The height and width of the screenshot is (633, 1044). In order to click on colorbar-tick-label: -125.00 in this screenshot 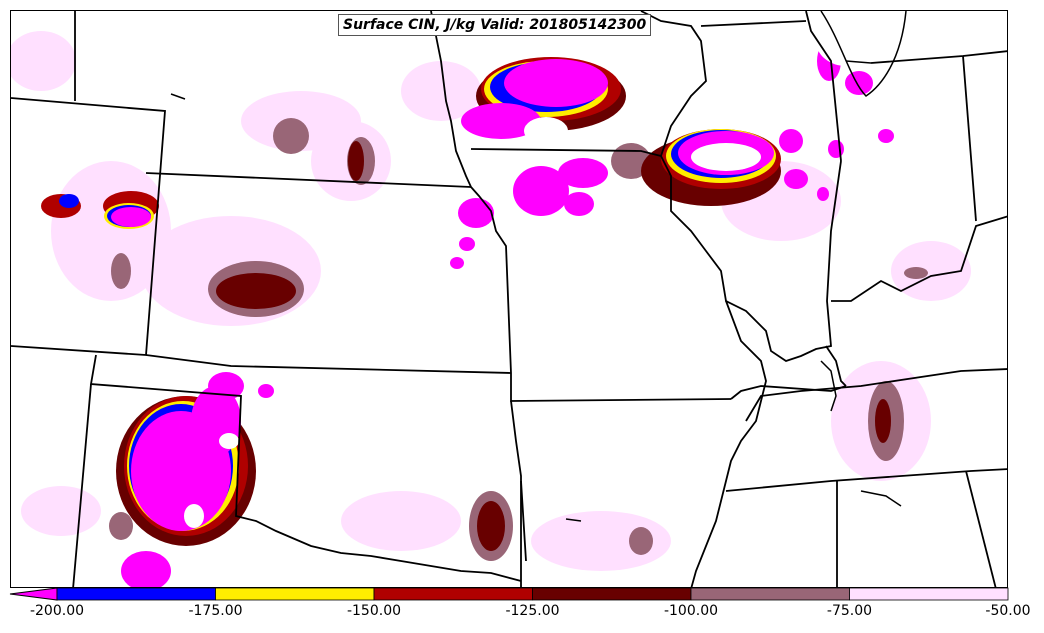, I will do `click(532, 611)`.